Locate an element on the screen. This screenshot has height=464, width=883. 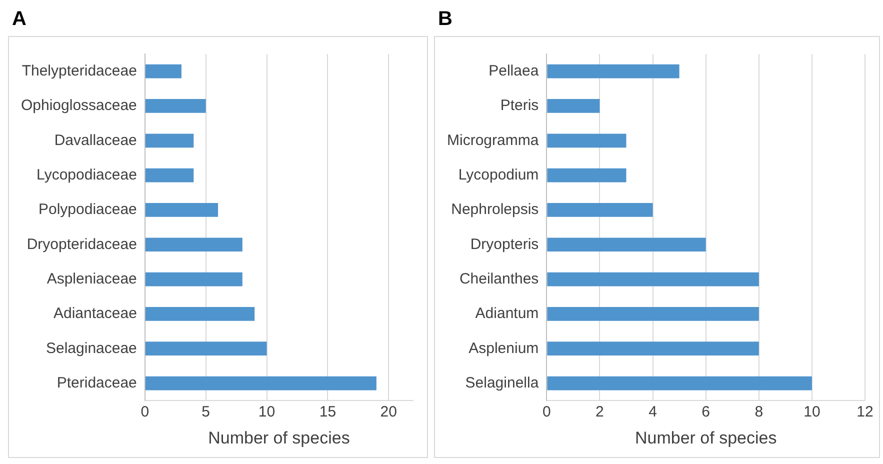
y-tick-label: Microgramma is located at coordinates (493, 140).